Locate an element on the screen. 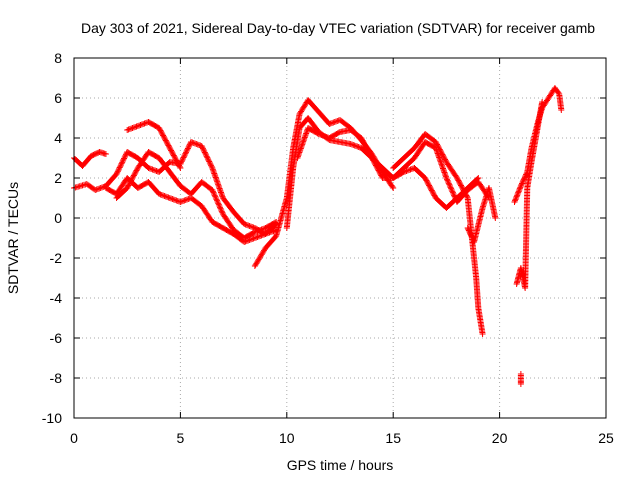 This screenshot has width=640, height=480. x-tick-label: 10 is located at coordinates (287, 438).